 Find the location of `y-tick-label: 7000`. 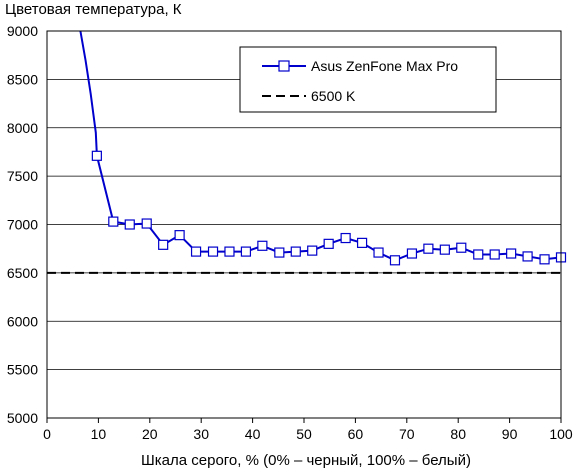

y-tick-label: 7000 is located at coordinates (22, 225).